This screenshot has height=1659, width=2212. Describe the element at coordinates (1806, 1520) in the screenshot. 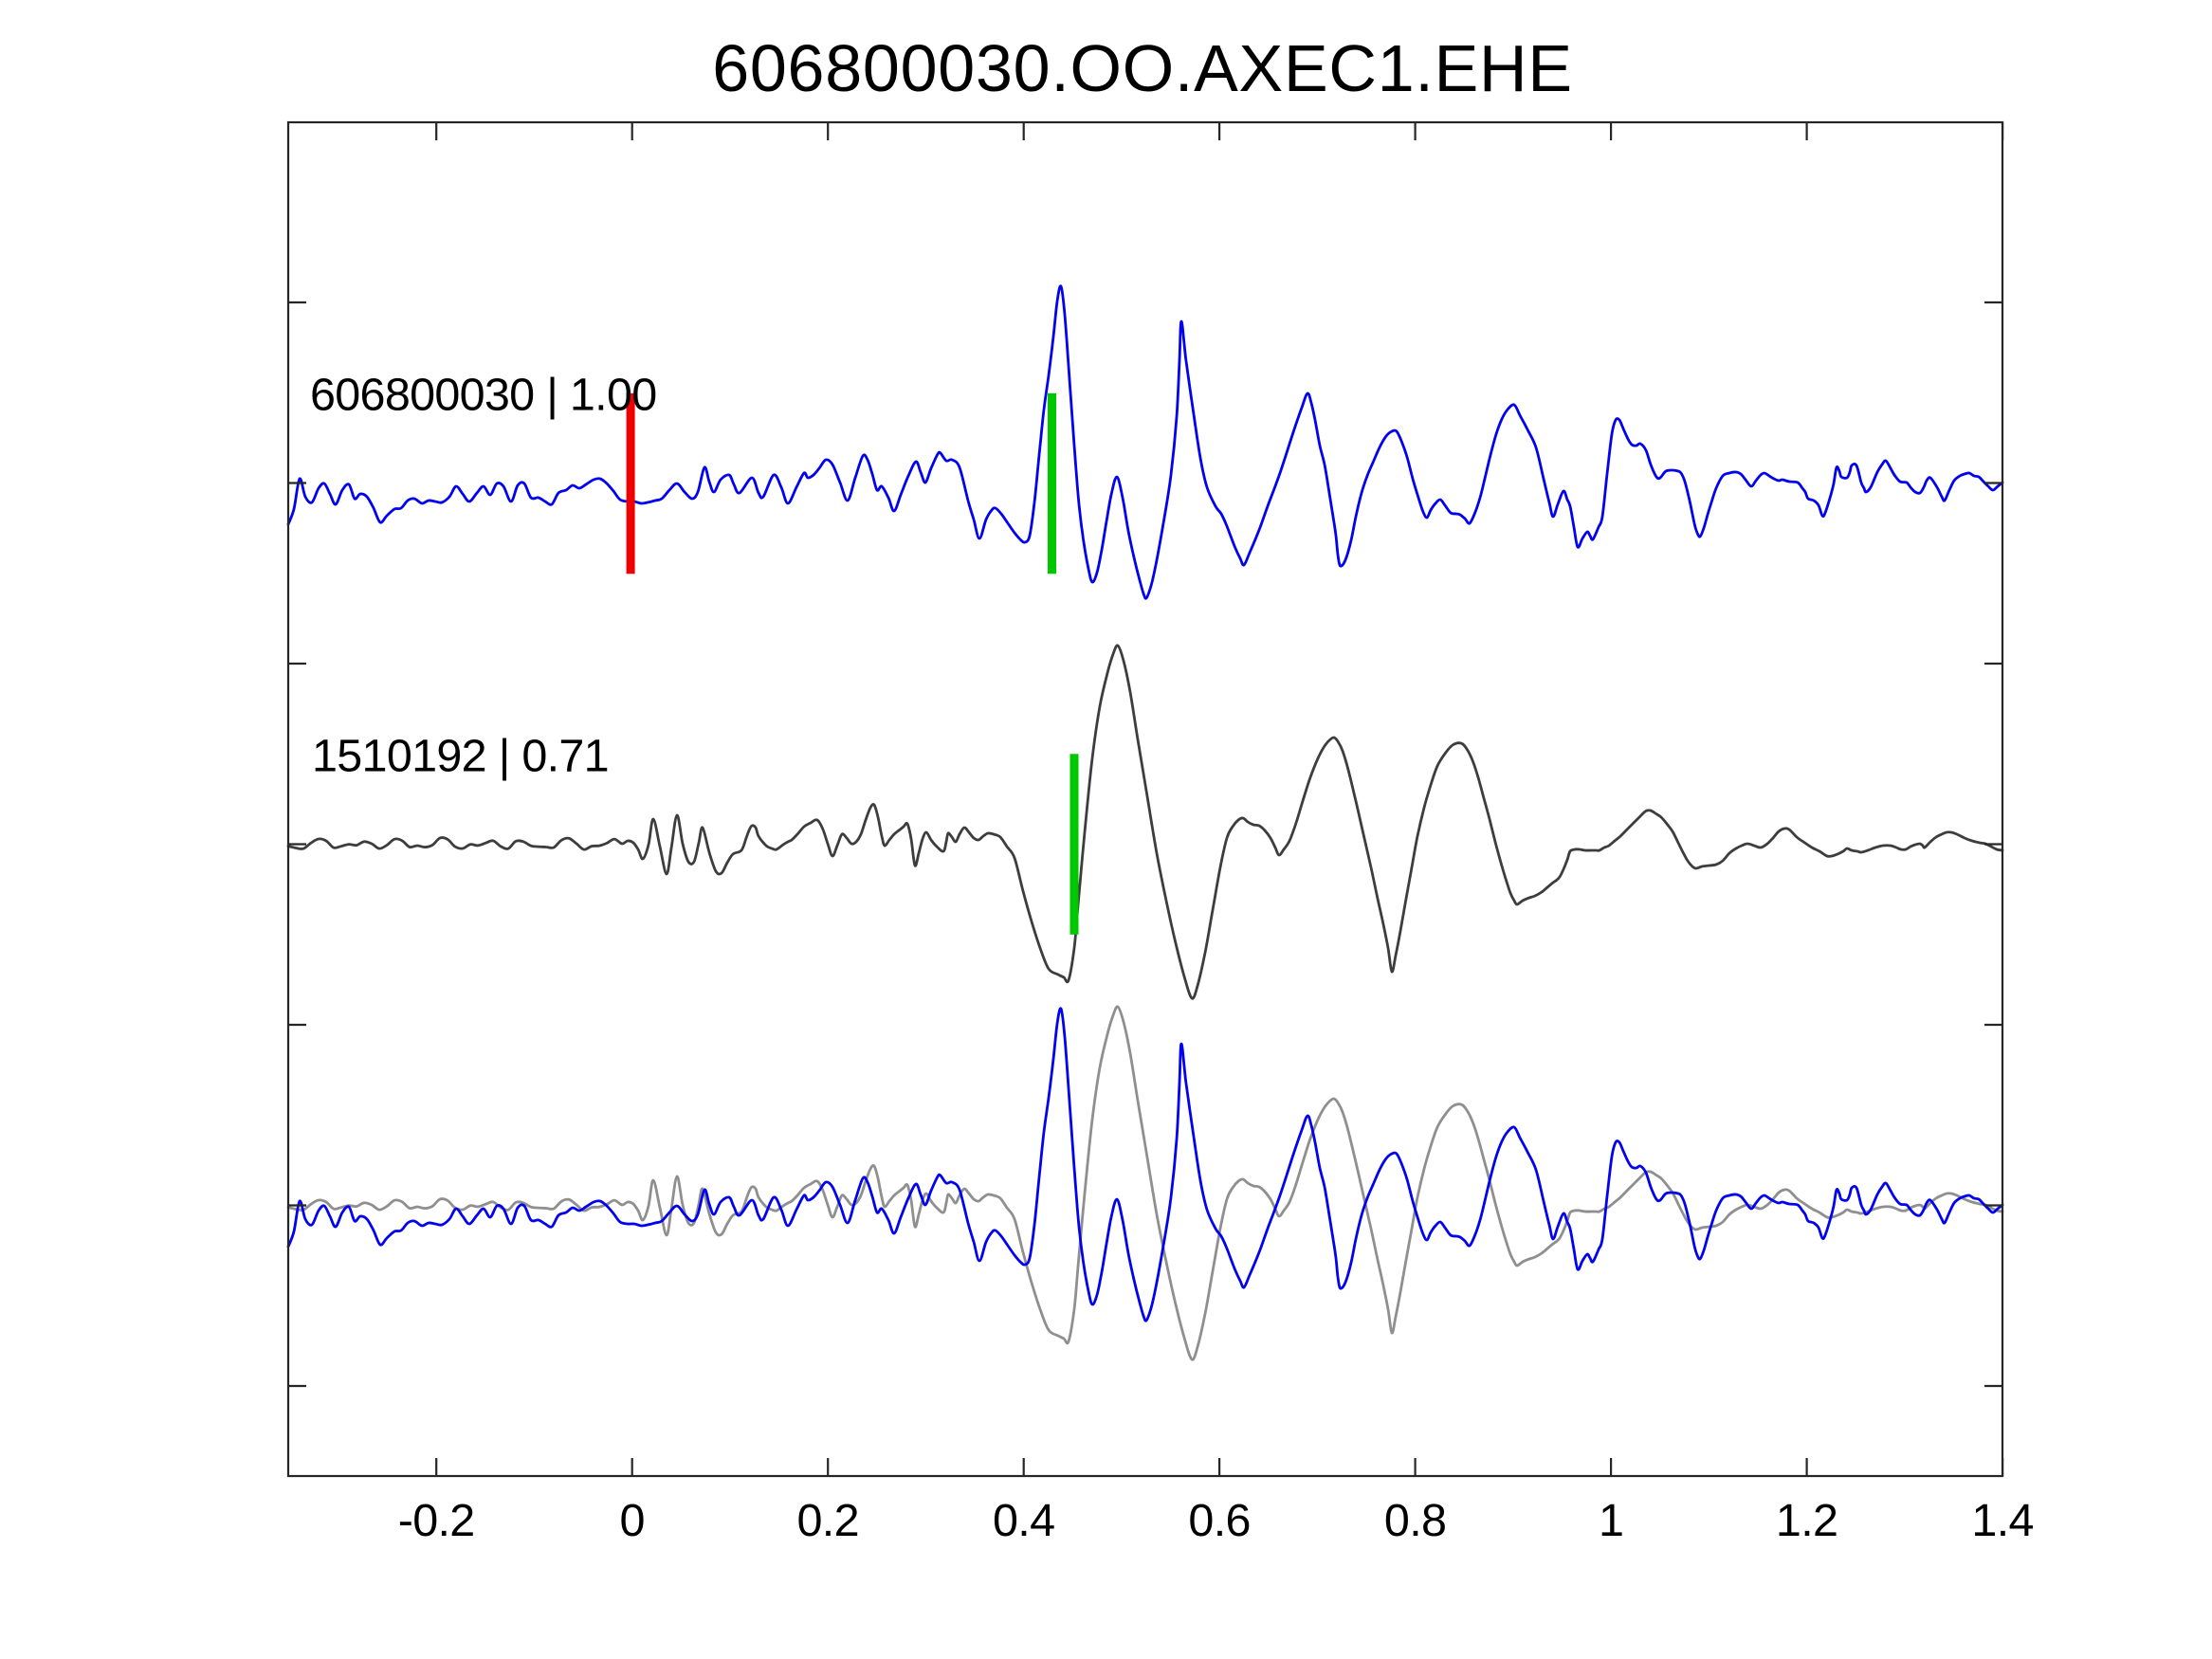

I see `svg-text: 1.2` at that location.